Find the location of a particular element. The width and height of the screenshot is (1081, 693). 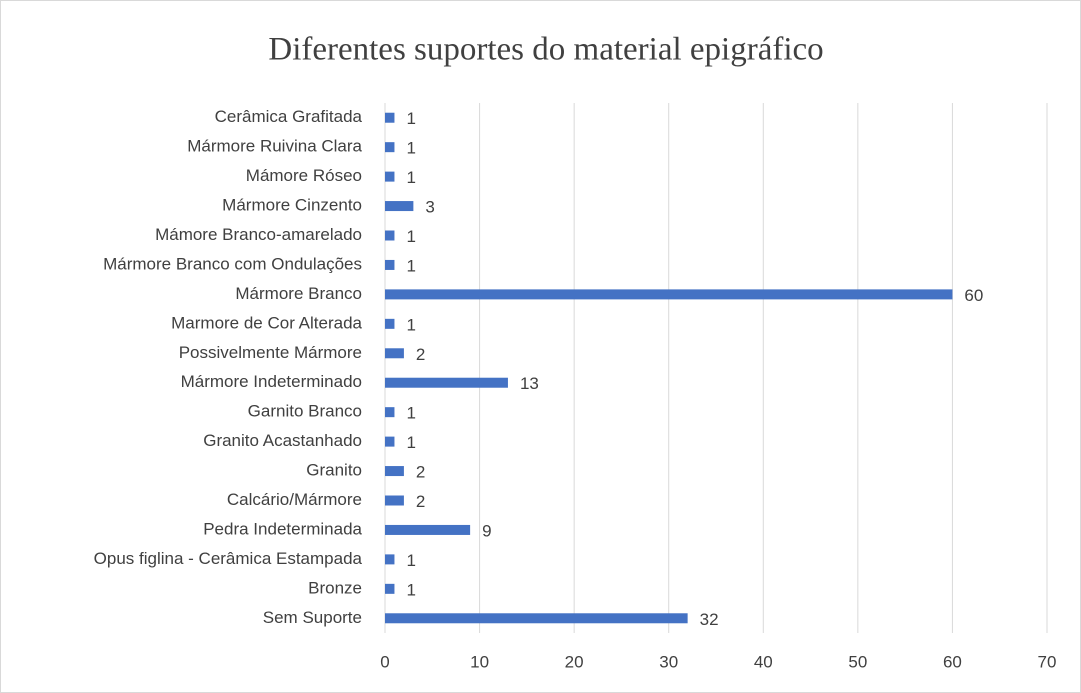

y-tick-label: Calcário/Mármore is located at coordinates (294, 499).